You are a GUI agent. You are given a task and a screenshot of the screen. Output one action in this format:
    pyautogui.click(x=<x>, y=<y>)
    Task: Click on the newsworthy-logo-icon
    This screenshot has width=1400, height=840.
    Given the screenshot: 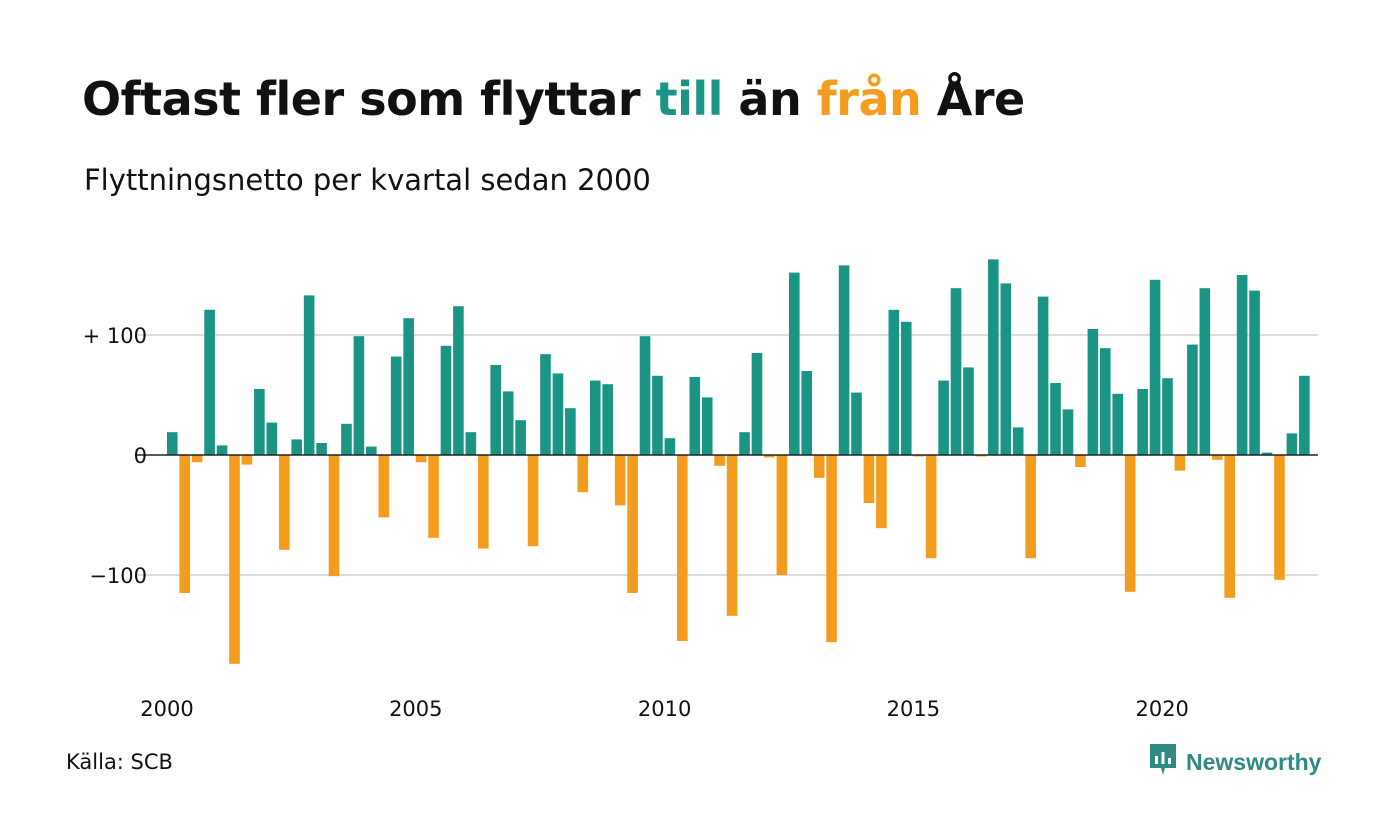 What is the action you would take?
    pyautogui.click(x=1163, y=762)
    